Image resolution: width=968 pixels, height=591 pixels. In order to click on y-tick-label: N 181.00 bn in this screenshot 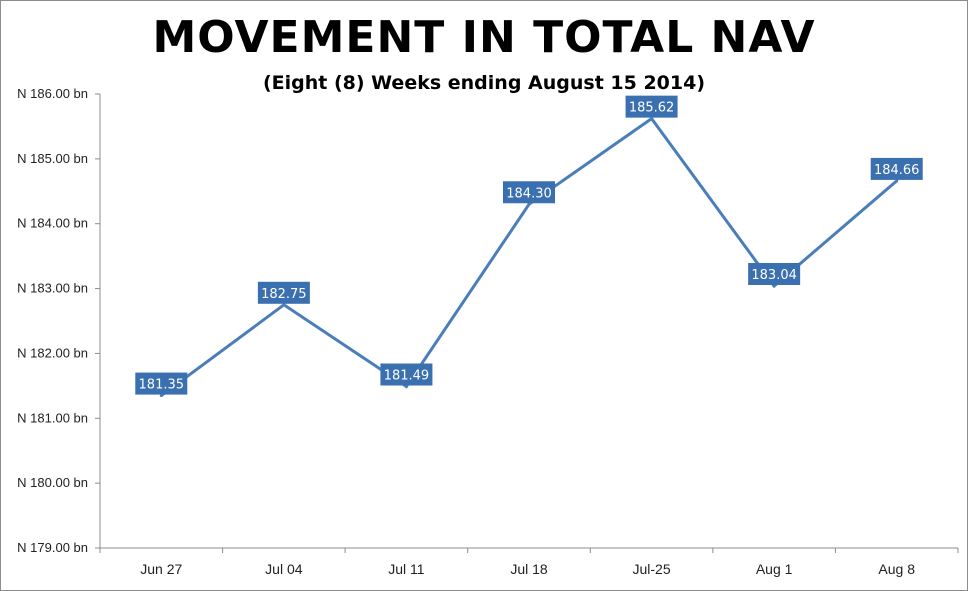, I will do `click(52, 417)`.